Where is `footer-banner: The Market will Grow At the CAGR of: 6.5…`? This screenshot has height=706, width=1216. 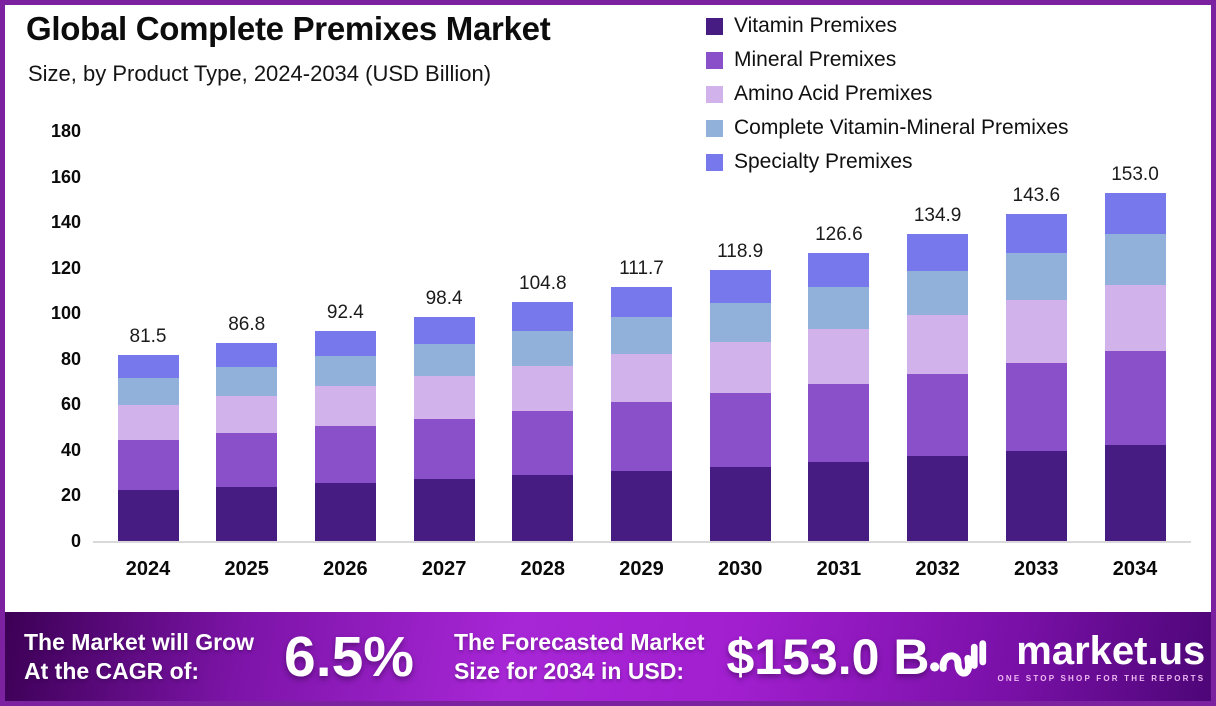 footer-banner: The Market will Grow At the CAGR of: 6.5… is located at coordinates (608, 656).